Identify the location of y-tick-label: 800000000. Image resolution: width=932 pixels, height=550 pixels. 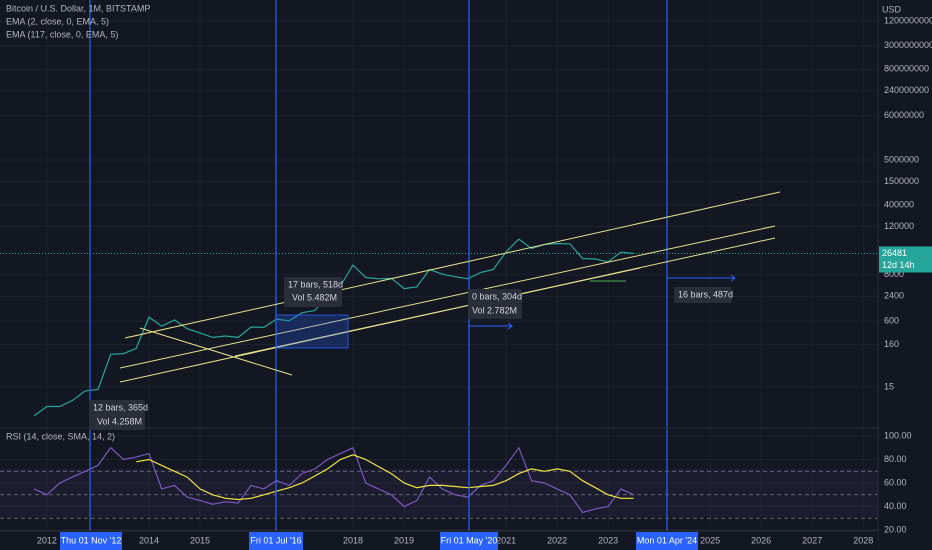
(906, 69).